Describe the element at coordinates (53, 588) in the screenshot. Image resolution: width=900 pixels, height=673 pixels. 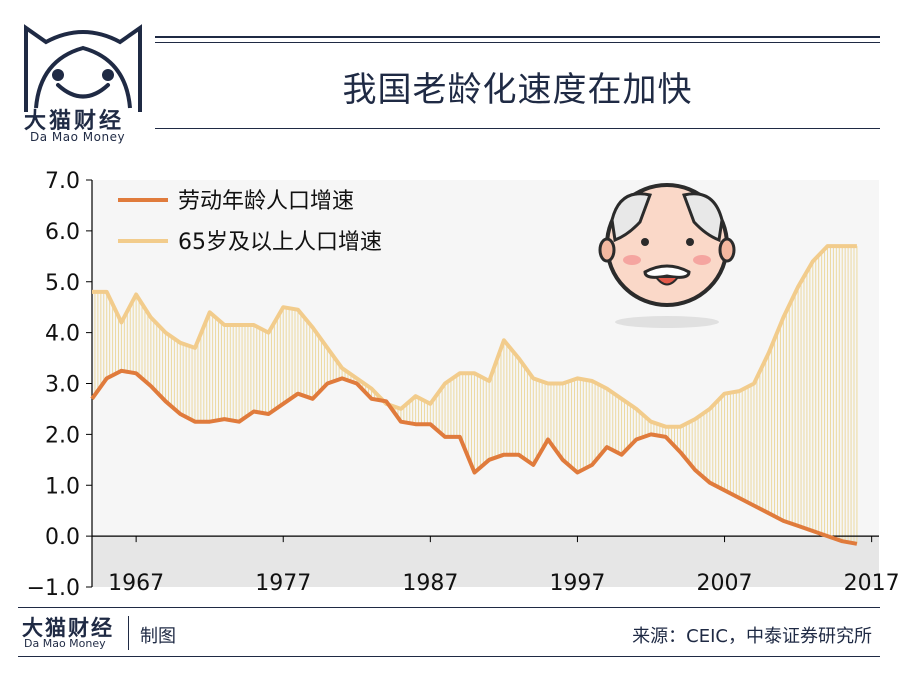
I see `y-tick-label: −1.0` at that location.